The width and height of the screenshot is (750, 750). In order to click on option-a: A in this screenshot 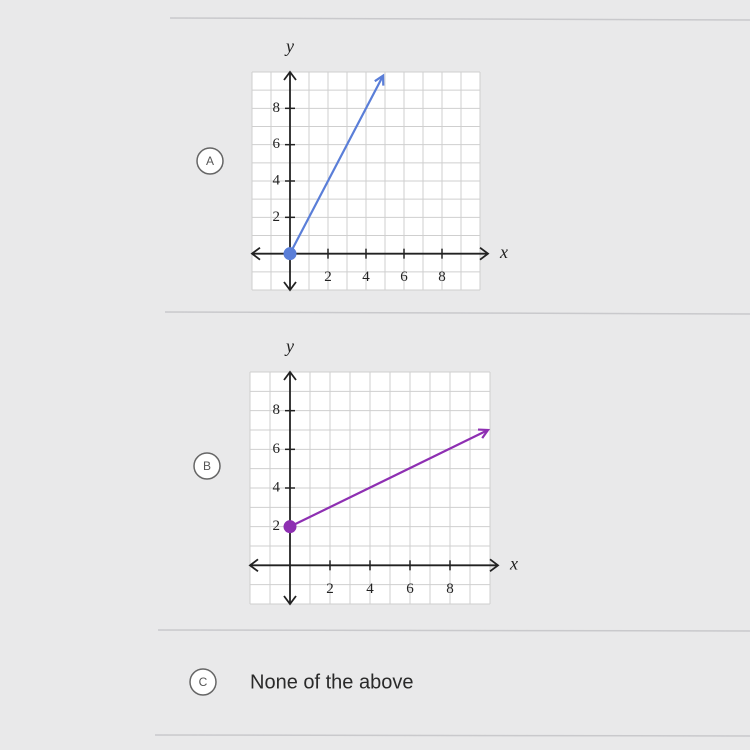, I will do `click(210, 161)`.